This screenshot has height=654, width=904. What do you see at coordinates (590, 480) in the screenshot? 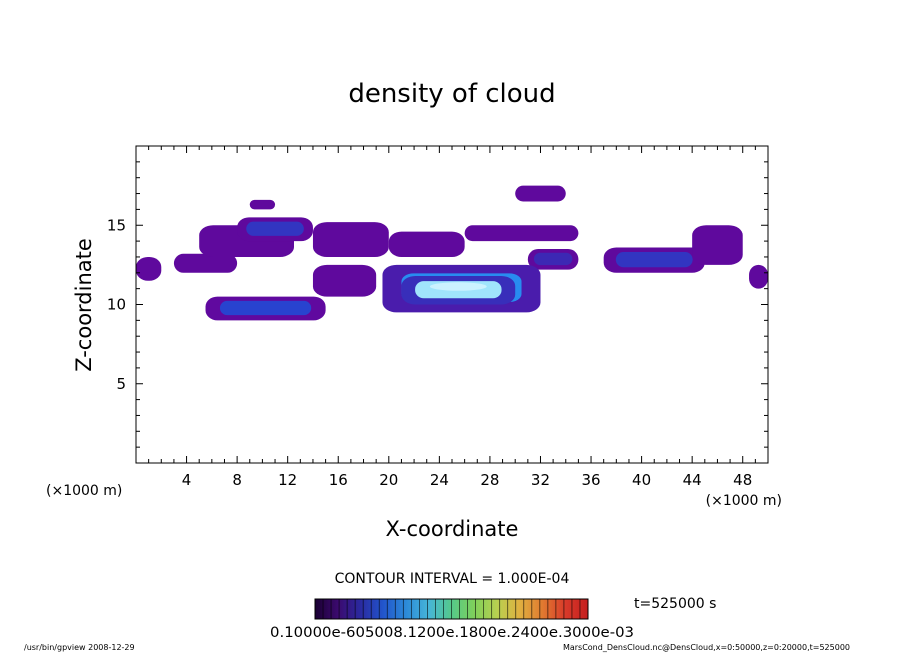
I see `x-tick-label: 36` at bounding box center [590, 480].